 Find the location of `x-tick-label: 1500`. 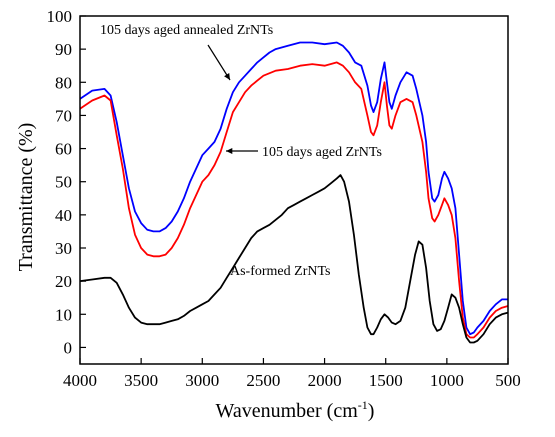

x-tick-label: 1500 is located at coordinates (386, 380).